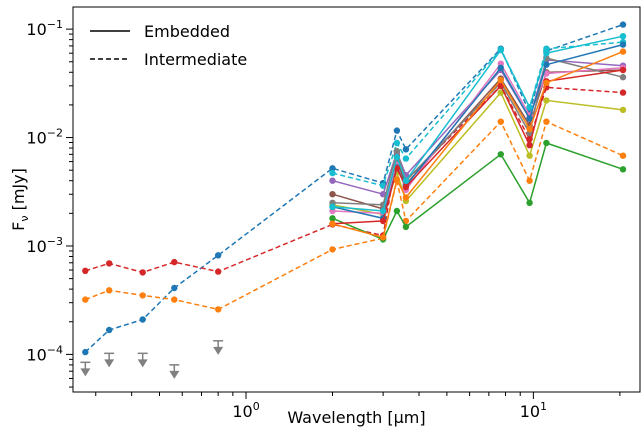 The image size is (643, 429). Describe the element at coordinates (356, 417) in the screenshot. I see `x-axis-label: Wavelength [μm]` at that location.